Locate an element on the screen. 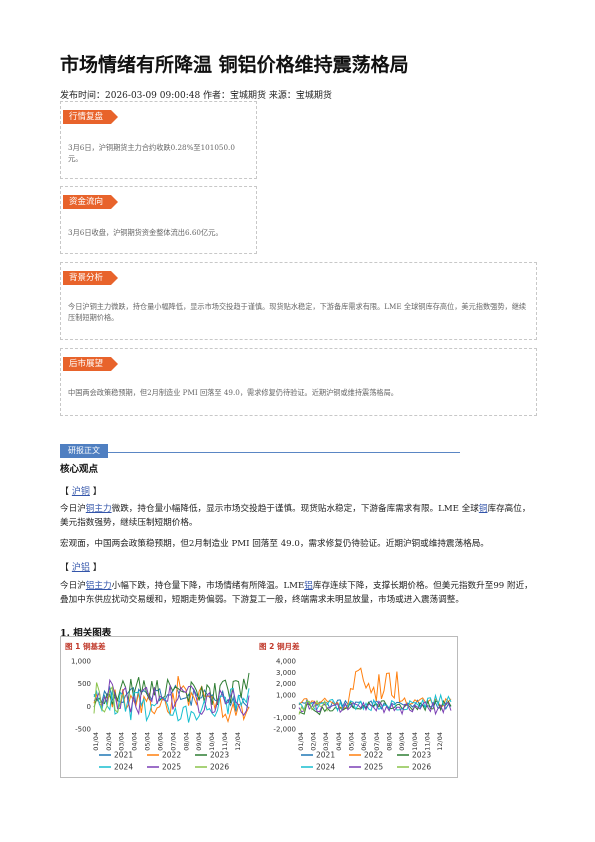  y-tick-label: 2,000 is located at coordinates (286, 684).